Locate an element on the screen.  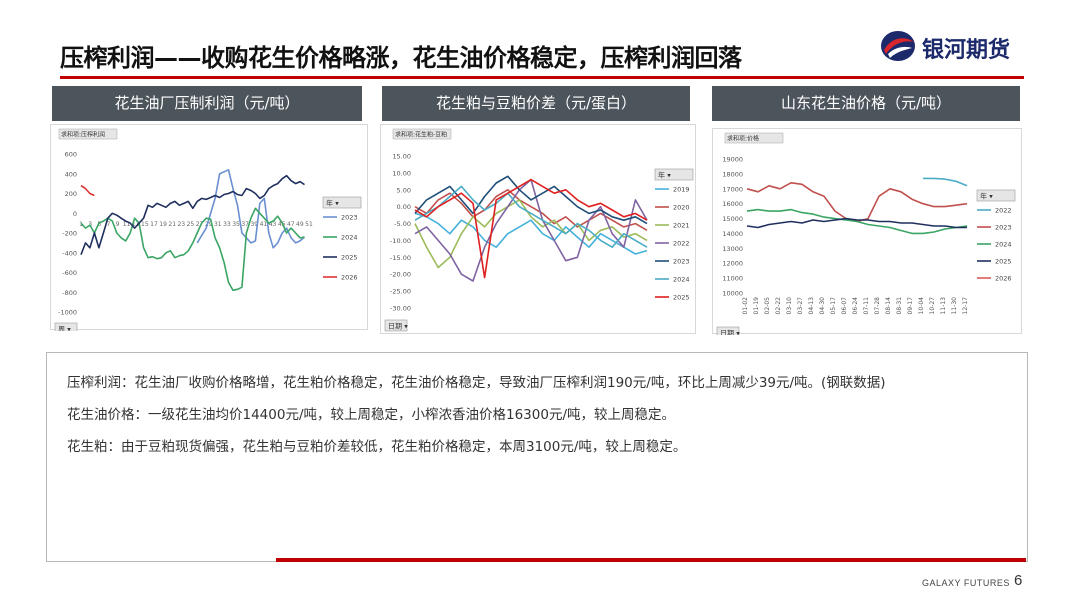
y-tick-label: 5.00 is located at coordinates (404, 190).